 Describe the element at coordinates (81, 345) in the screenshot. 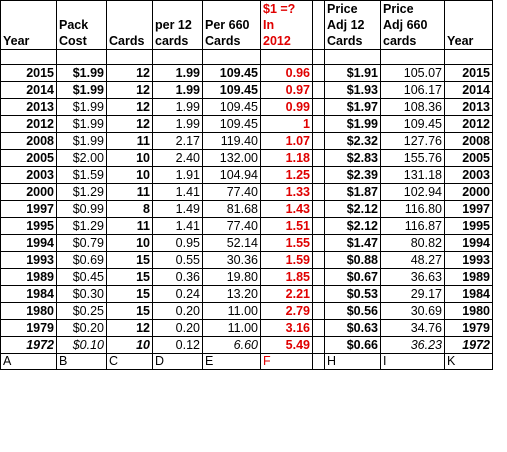

I see `cell-pack-cost: $0.10` at that location.